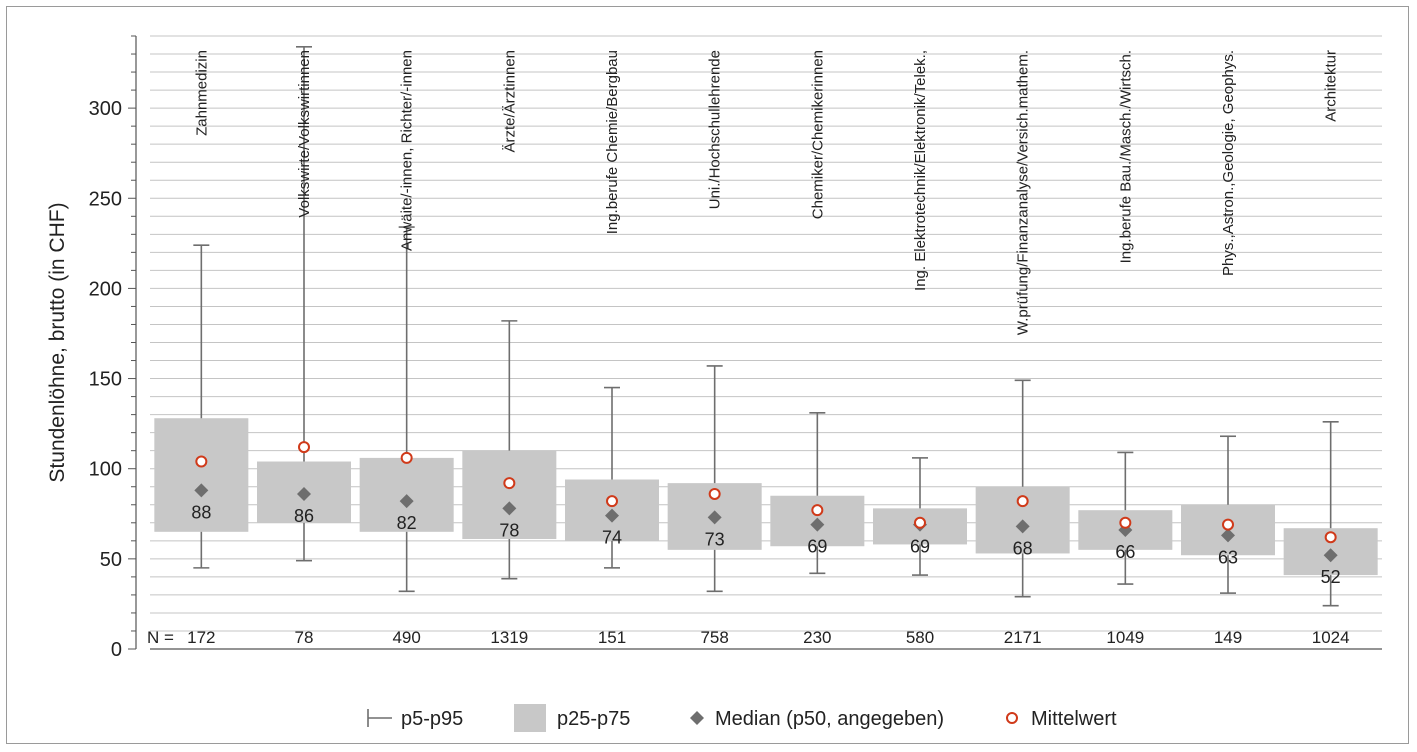 The image size is (1417, 752). Describe the element at coordinates (1125, 552) in the screenshot. I see `median-label: 66` at that location.